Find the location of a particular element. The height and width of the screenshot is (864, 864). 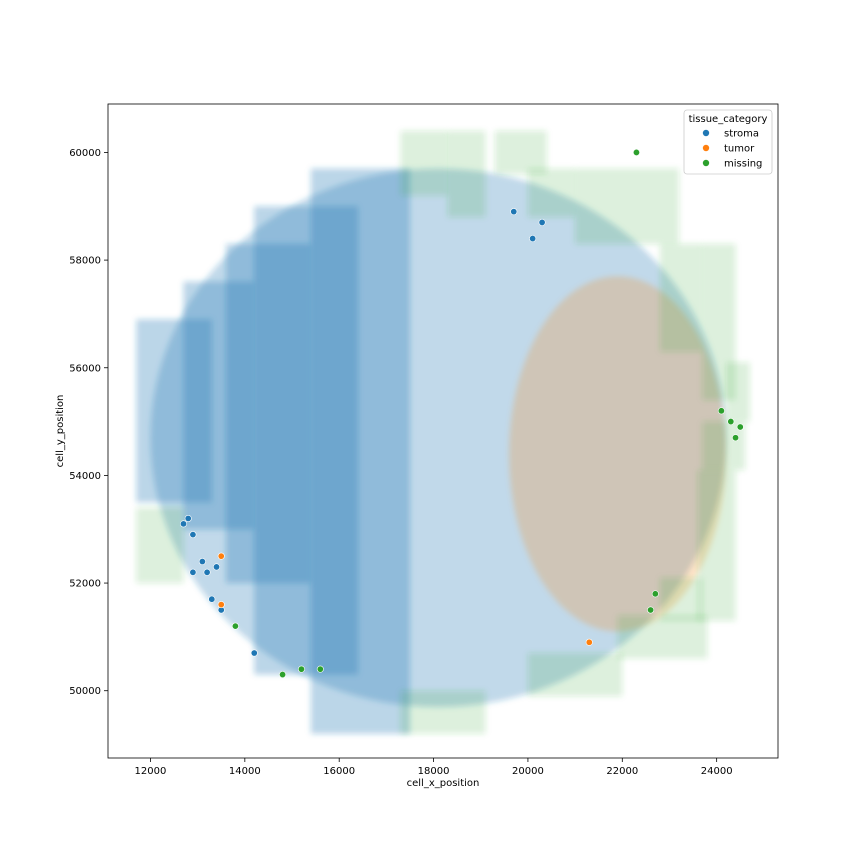

legend-title: tissue_category is located at coordinates (728, 119).